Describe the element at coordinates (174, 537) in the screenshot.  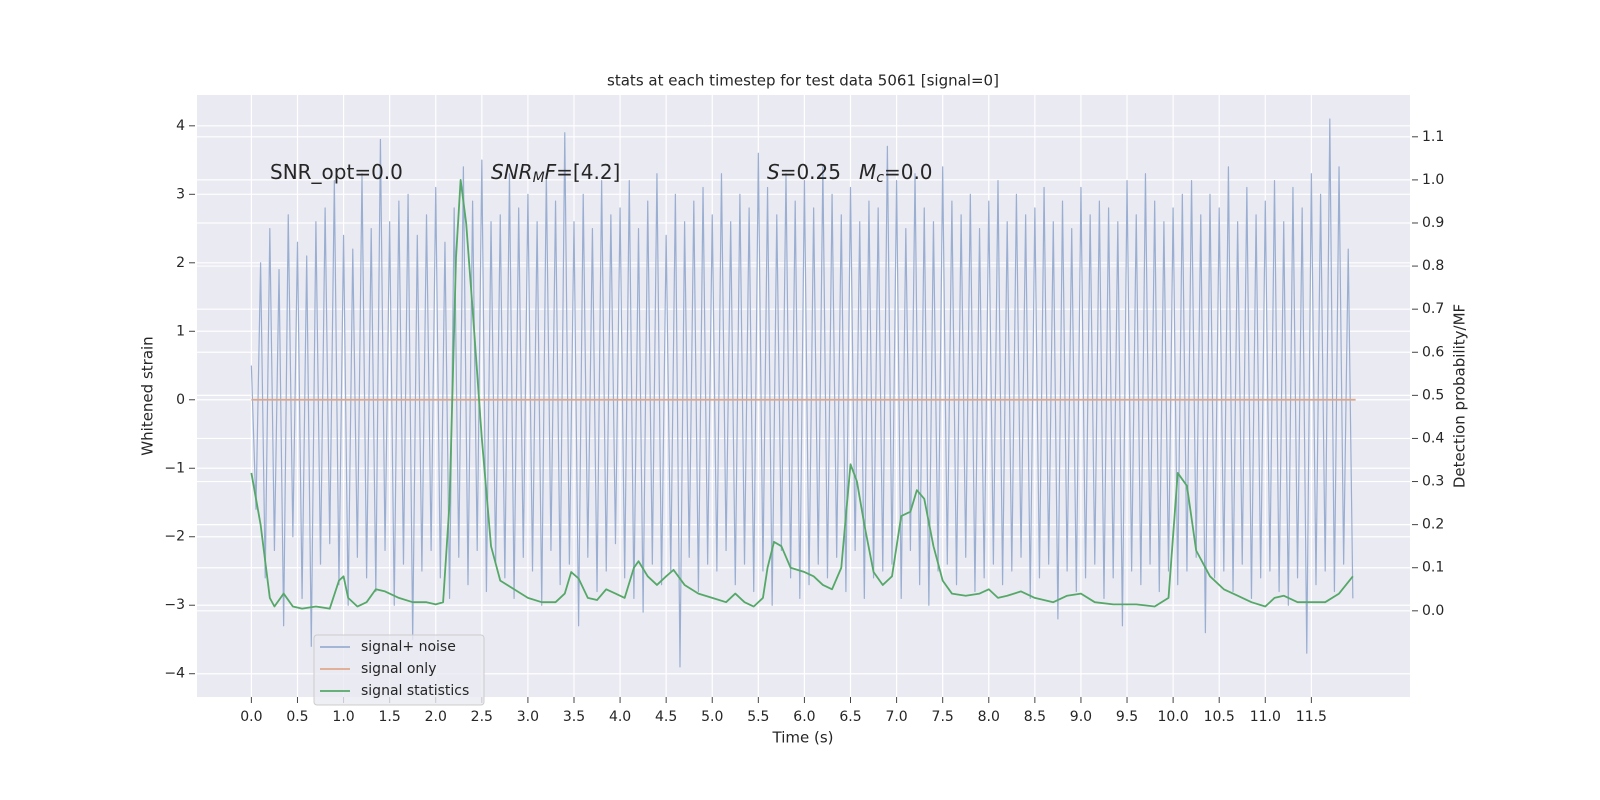
I see `y-tick-label: −2` at that location.